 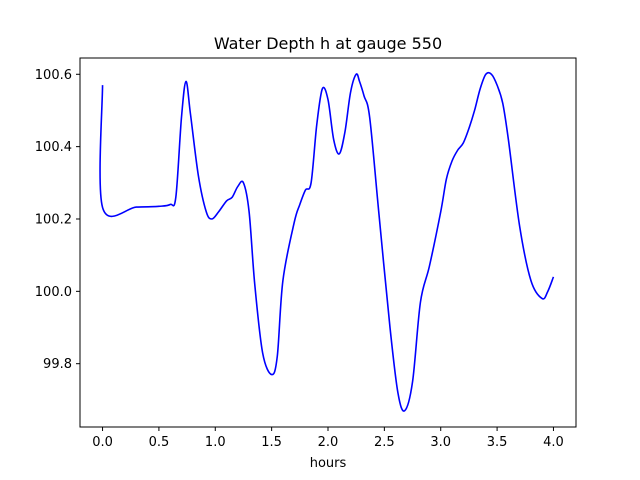 What do you see at coordinates (271, 442) in the screenshot?
I see `x-tick-label: 1.5` at bounding box center [271, 442].